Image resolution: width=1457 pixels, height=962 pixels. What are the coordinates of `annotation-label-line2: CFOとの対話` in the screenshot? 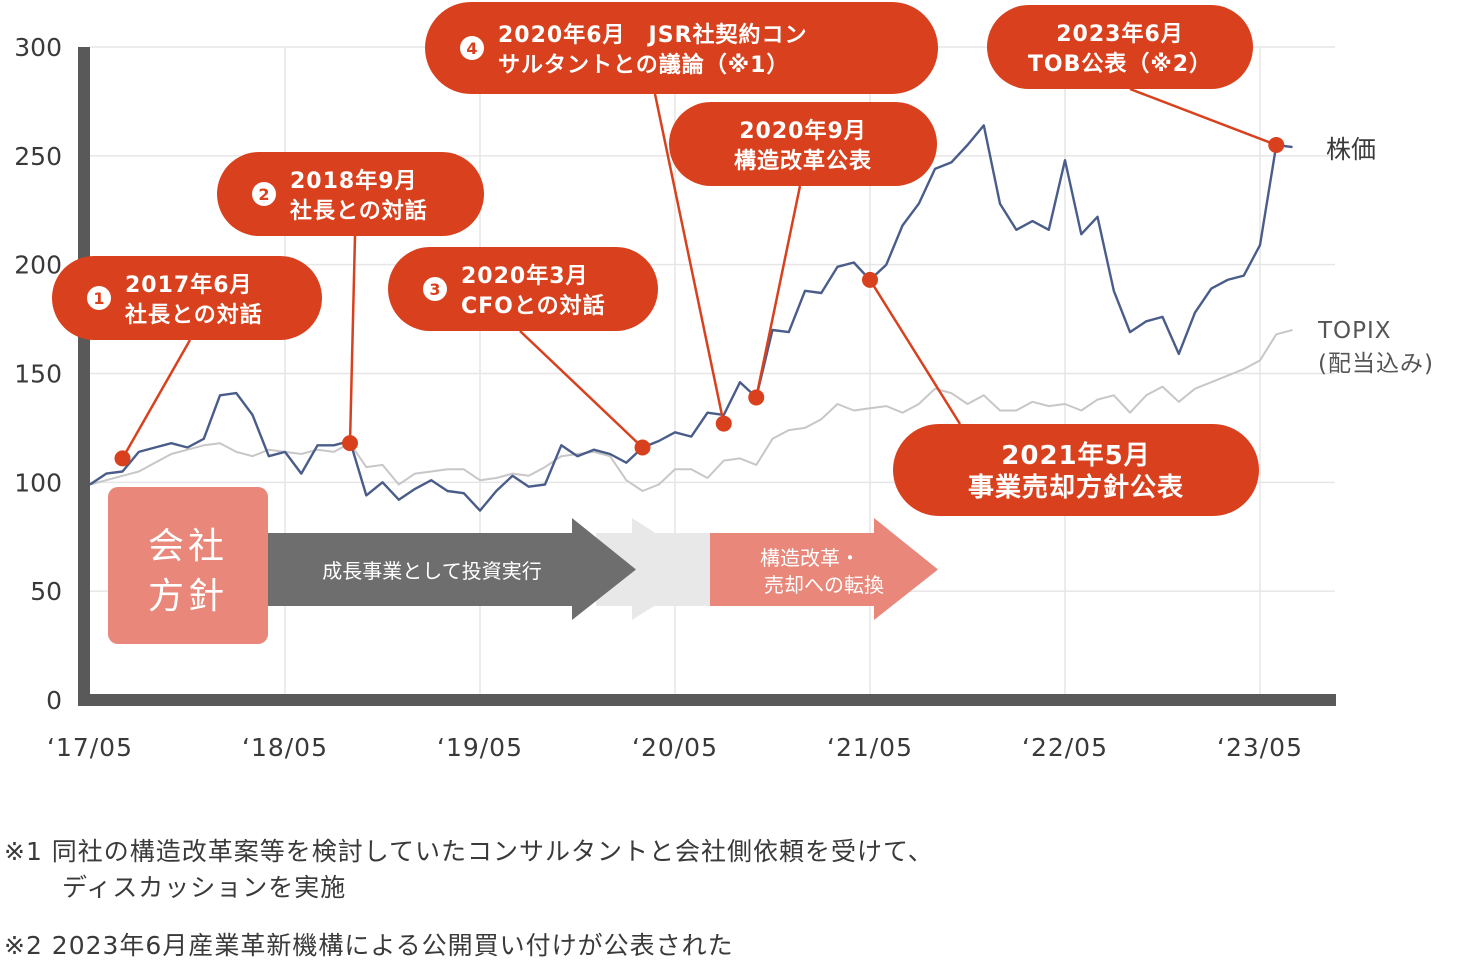 It's located at (533, 306).